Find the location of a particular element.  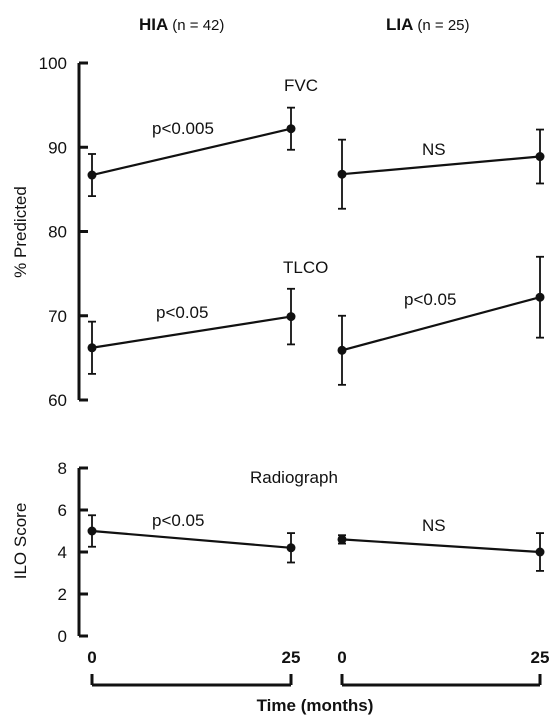

annotation-radio-lia: NS is located at coordinates (434, 525).